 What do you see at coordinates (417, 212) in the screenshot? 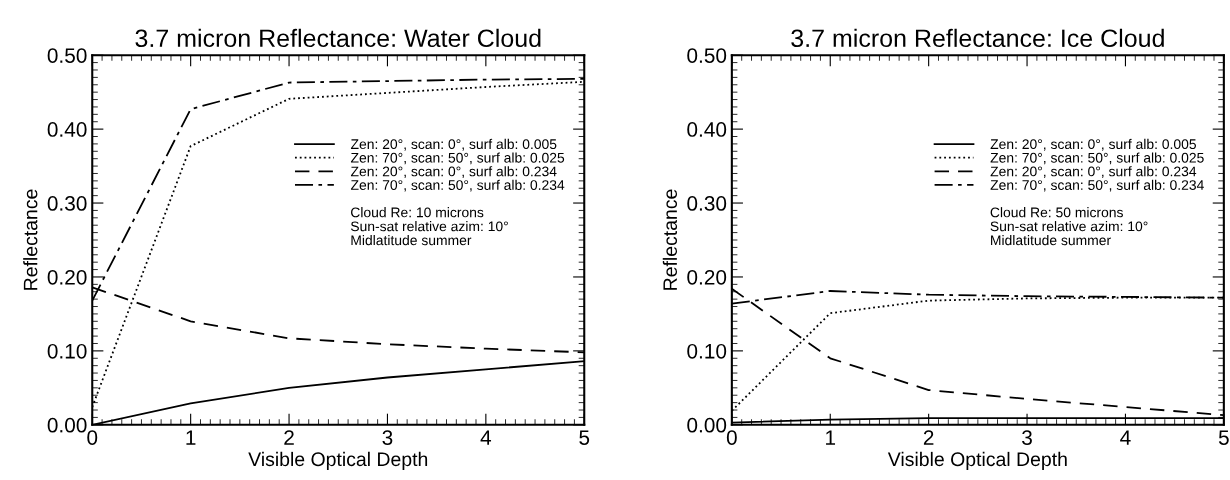
I see `annotation: Cloud Re: 10 microns` at bounding box center [417, 212].